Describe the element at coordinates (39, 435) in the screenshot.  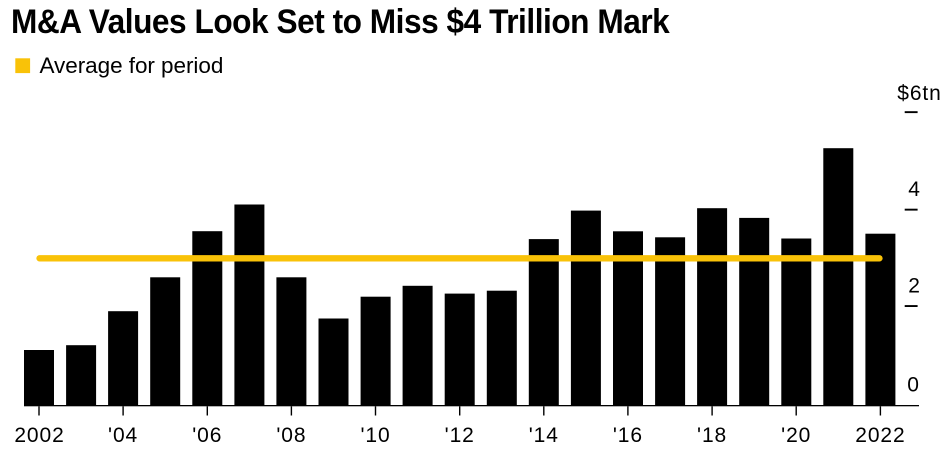
I see `svg-text: 2002` at that location.